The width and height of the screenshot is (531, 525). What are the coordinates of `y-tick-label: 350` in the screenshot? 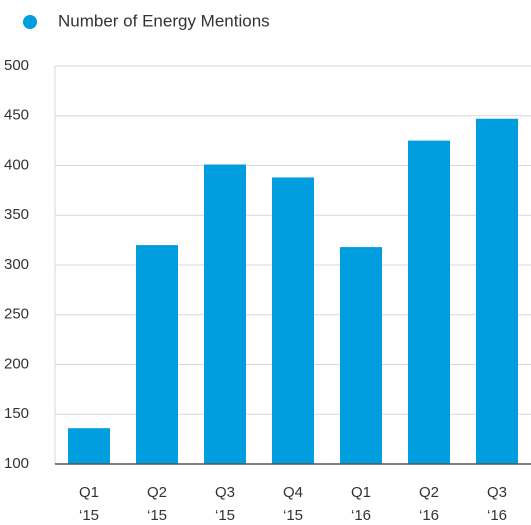 It's located at (16, 214).